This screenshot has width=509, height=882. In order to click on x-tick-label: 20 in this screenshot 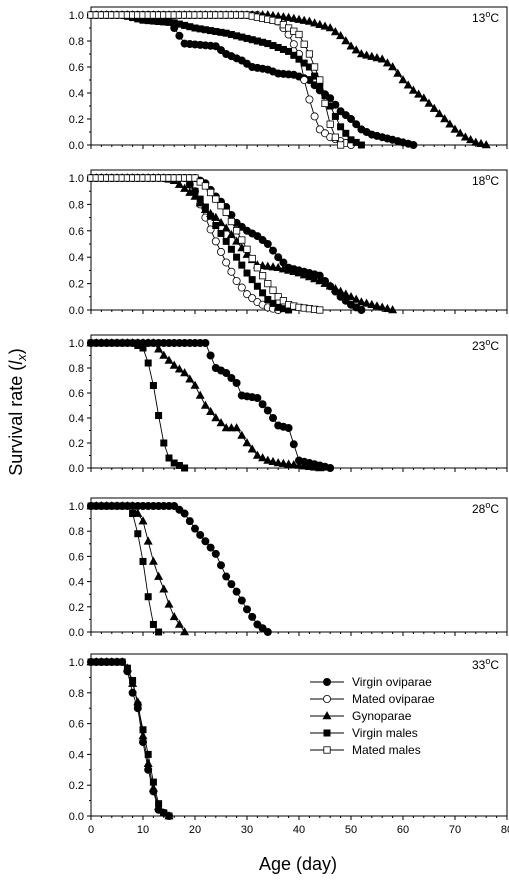, I will do `click(195, 830)`.